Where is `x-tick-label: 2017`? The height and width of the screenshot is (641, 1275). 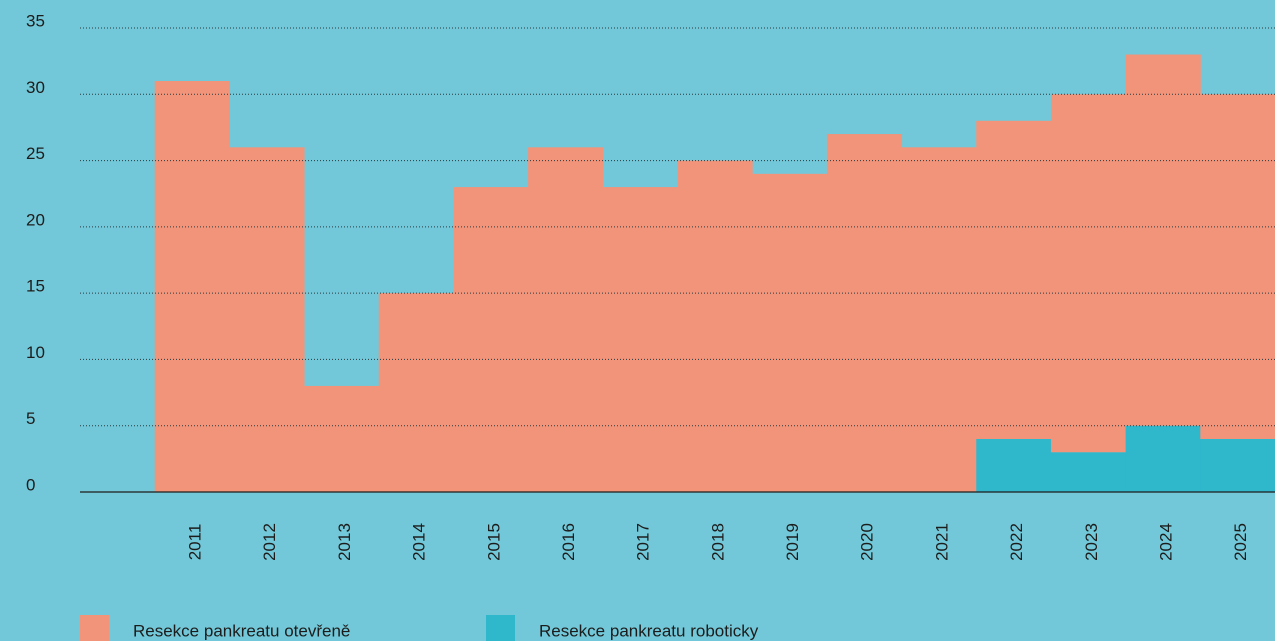
x-tick-label: 2017 is located at coordinates (643, 542).